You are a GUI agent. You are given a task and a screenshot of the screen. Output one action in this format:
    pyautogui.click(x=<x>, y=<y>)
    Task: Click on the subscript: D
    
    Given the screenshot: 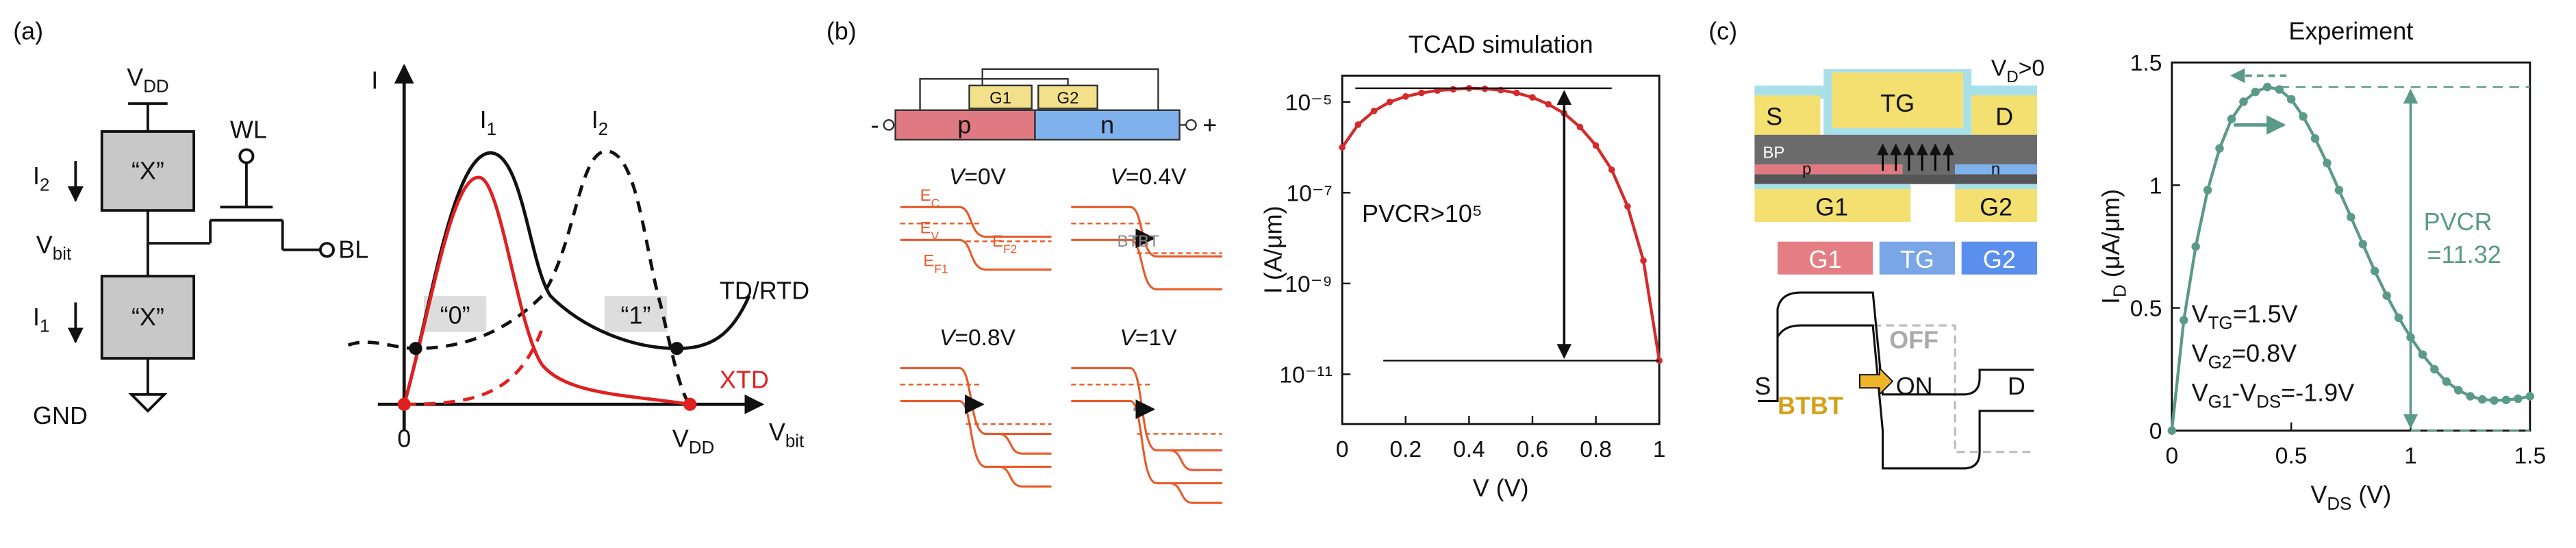 What is the action you would take?
    pyautogui.click(x=2120, y=290)
    